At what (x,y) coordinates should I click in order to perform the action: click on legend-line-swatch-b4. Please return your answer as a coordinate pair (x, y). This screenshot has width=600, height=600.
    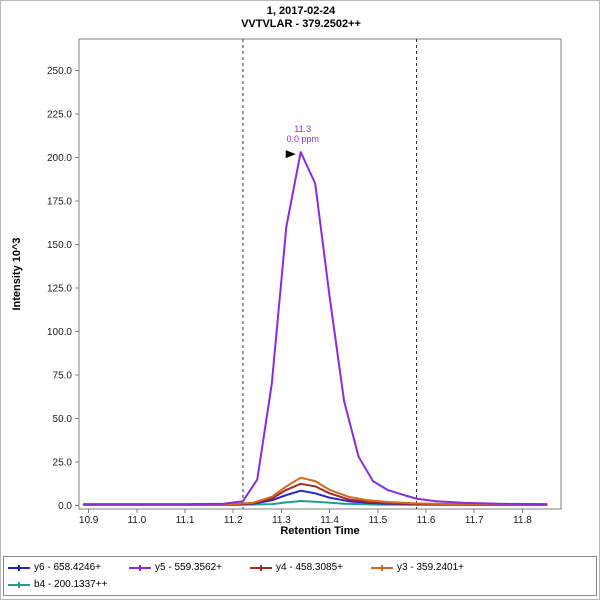
    Looking at the image, I should click on (19, 584).